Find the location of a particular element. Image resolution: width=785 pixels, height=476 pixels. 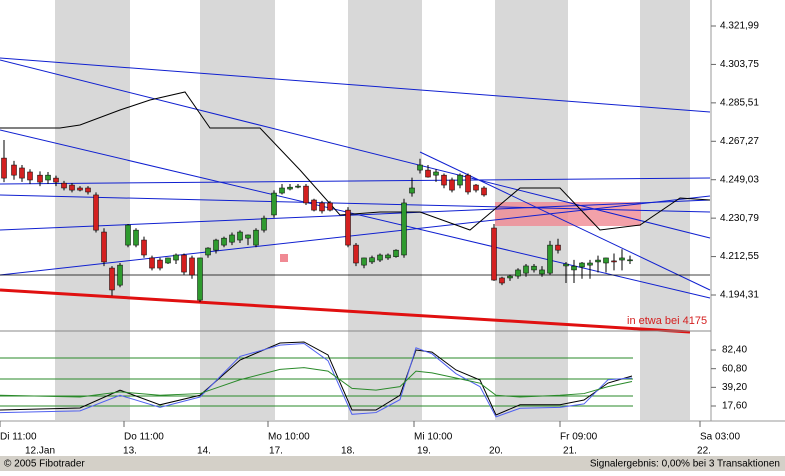

y-tick-label: 39,20 is located at coordinates (734, 387).